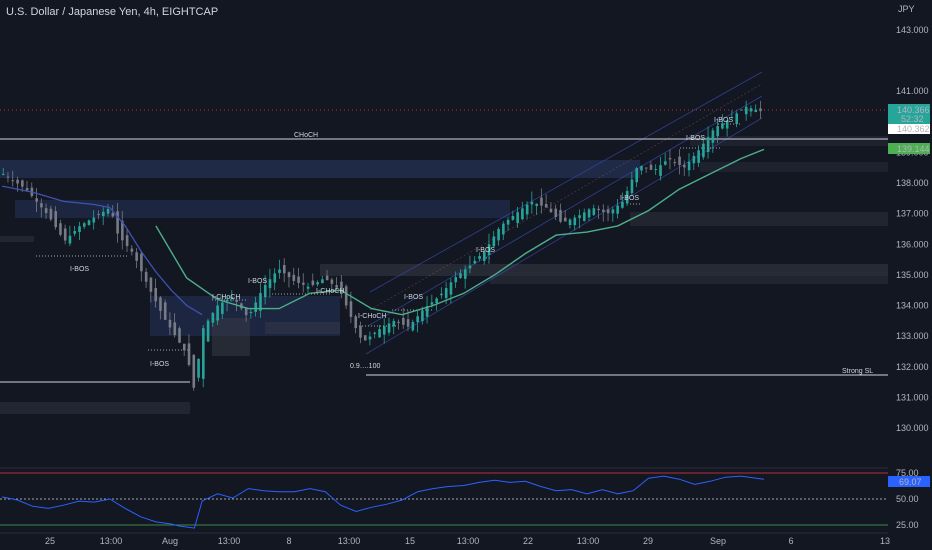 This screenshot has width=932, height=550. What do you see at coordinates (907, 473) in the screenshot?
I see `rsi-tick-label: 75.00` at bounding box center [907, 473].